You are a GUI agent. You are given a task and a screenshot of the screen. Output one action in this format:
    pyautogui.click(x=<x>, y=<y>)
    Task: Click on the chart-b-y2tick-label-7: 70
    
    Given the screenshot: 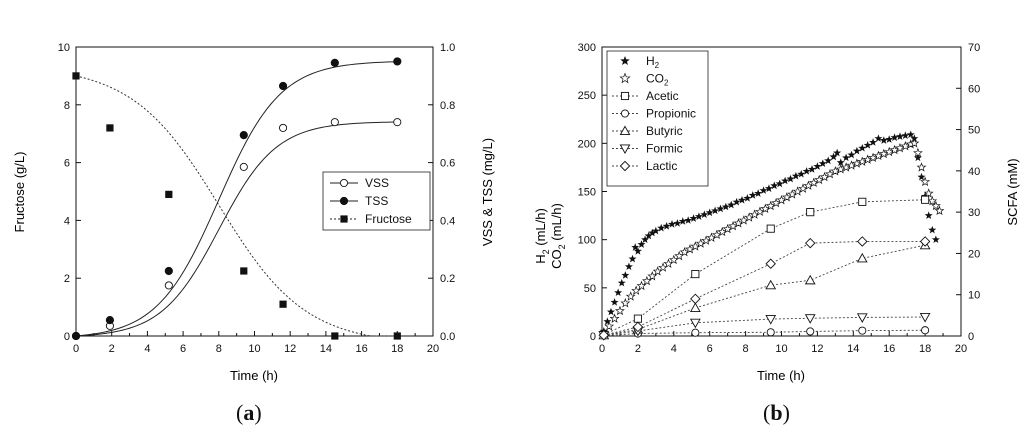 What is the action you would take?
    pyautogui.click(x=974, y=48)
    